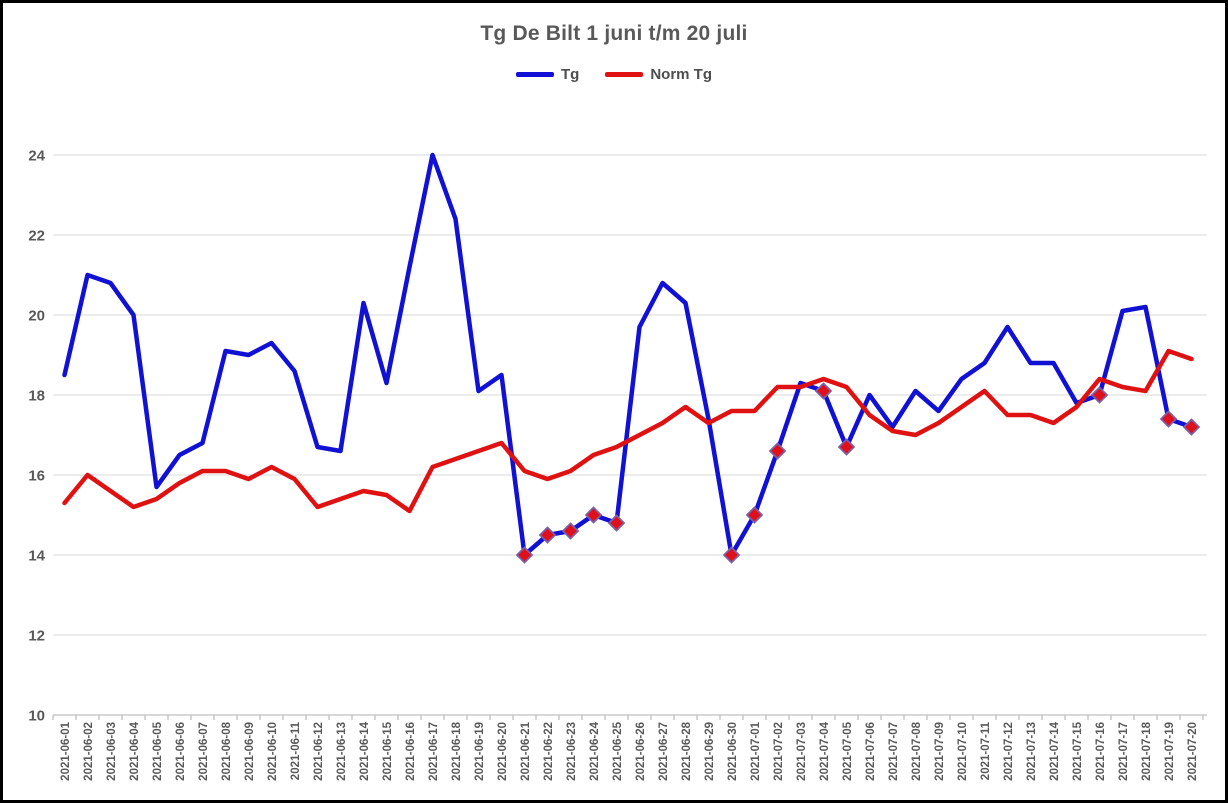  I want to click on chart-legend: Tg Norm Tg, so click(614, 74).